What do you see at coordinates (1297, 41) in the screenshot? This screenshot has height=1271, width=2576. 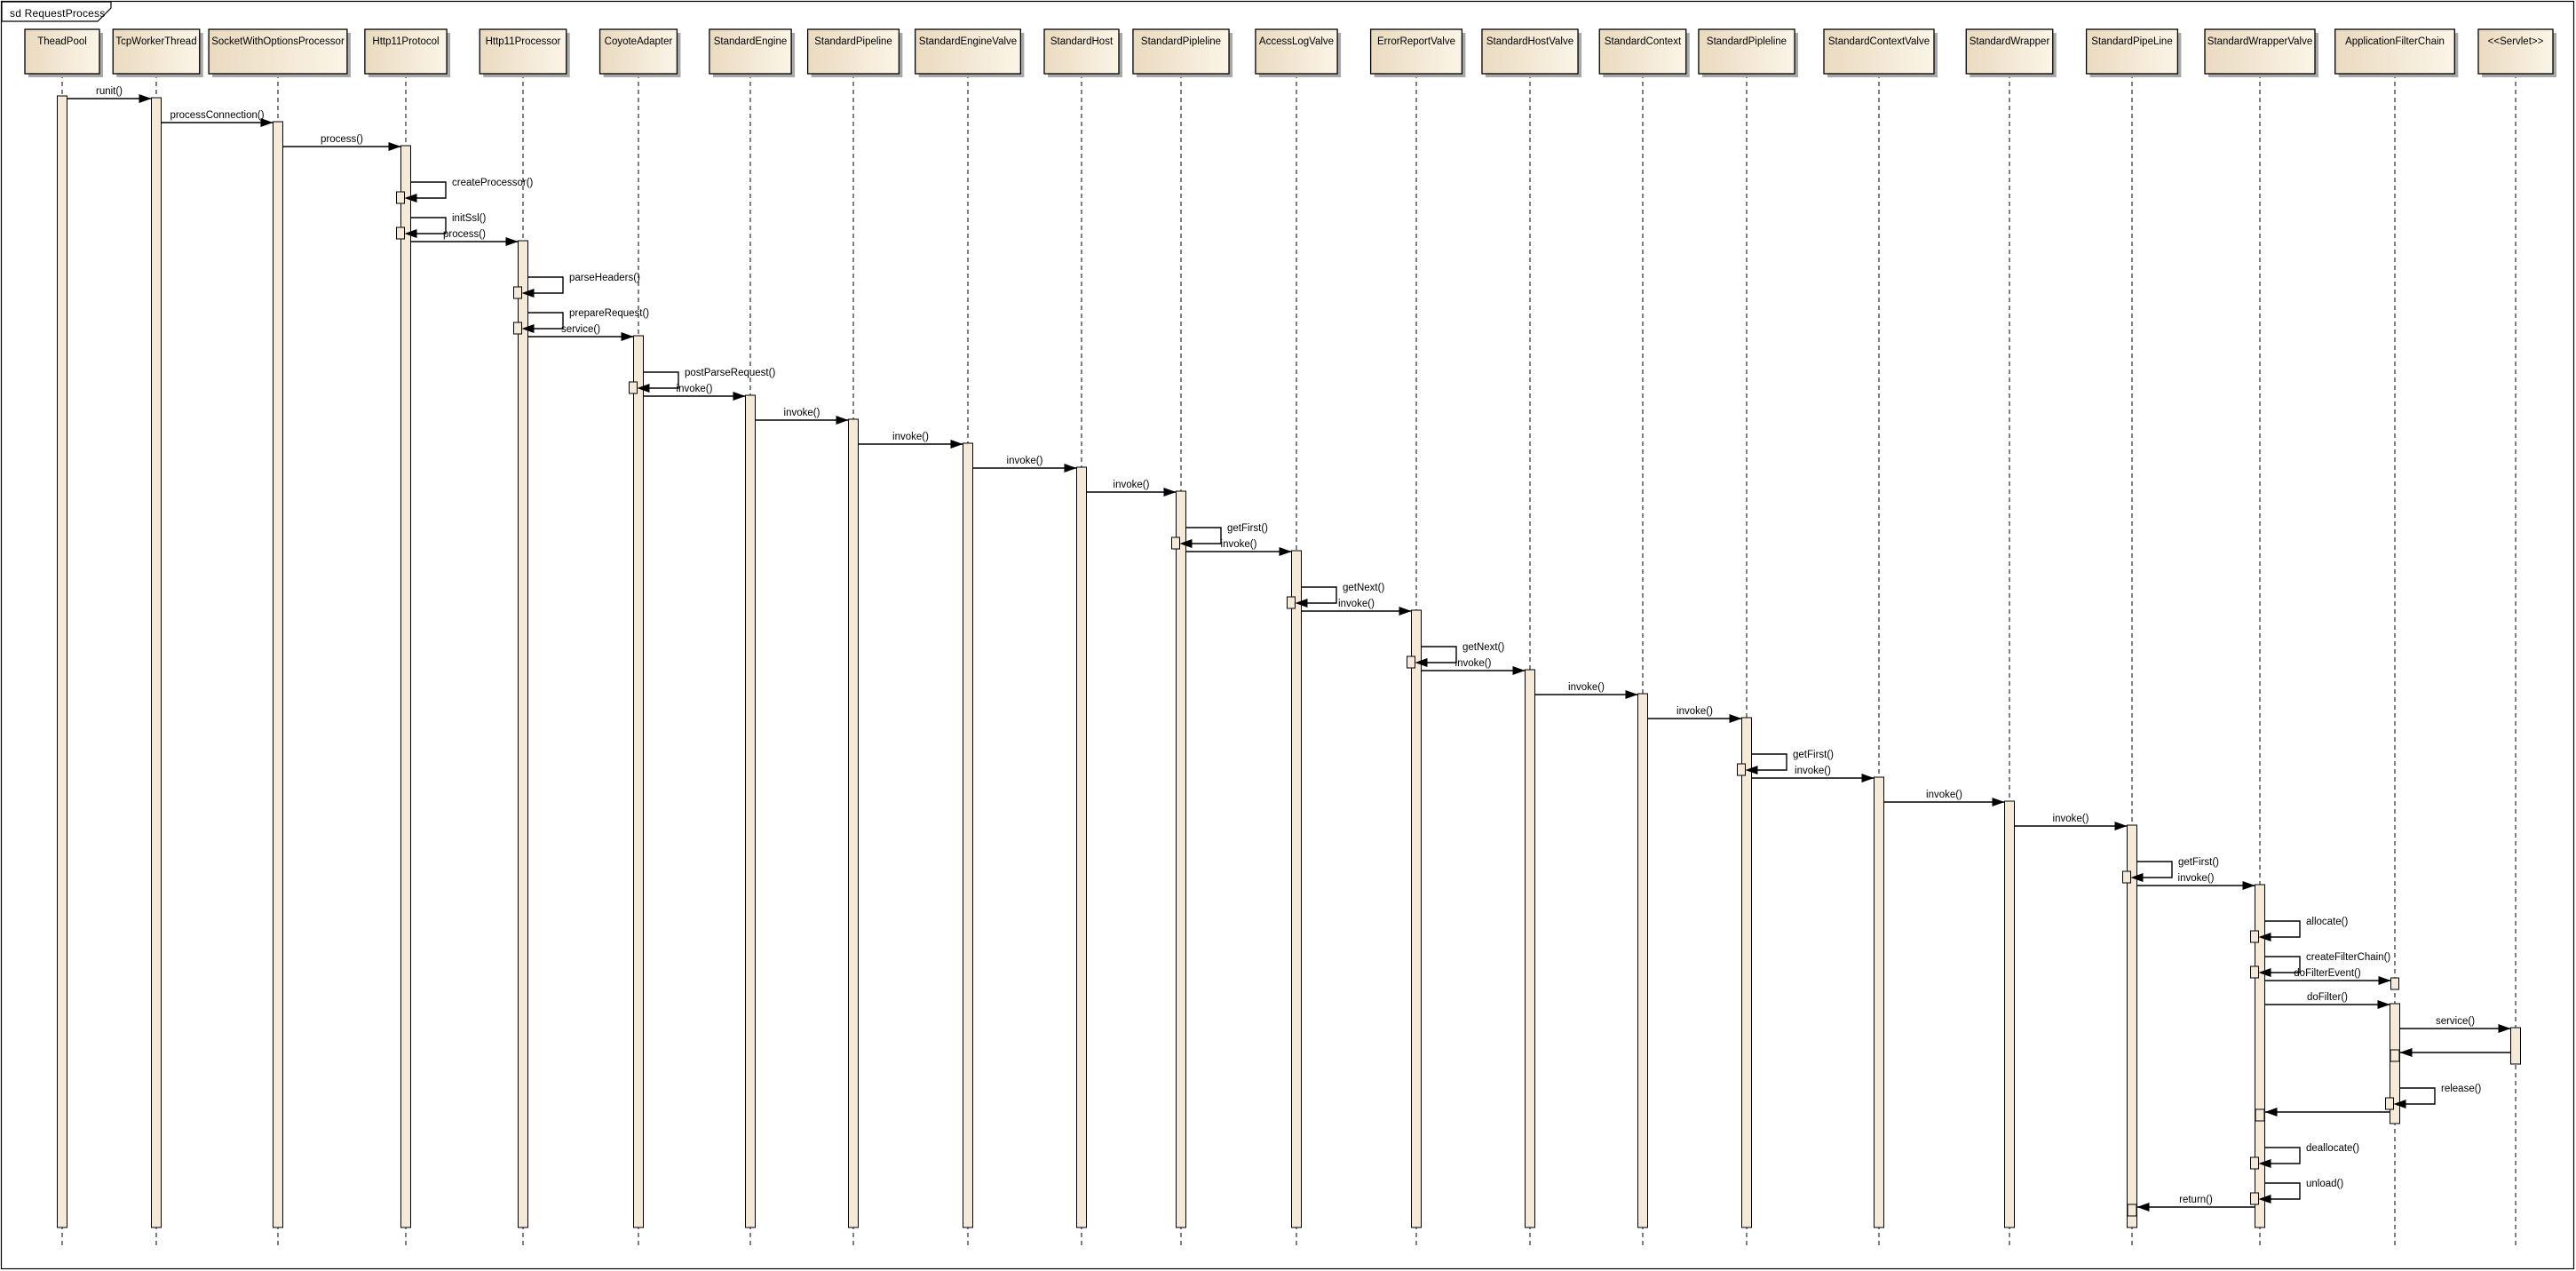 I see `participant-label: AccessLogValve` at bounding box center [1297, 41].